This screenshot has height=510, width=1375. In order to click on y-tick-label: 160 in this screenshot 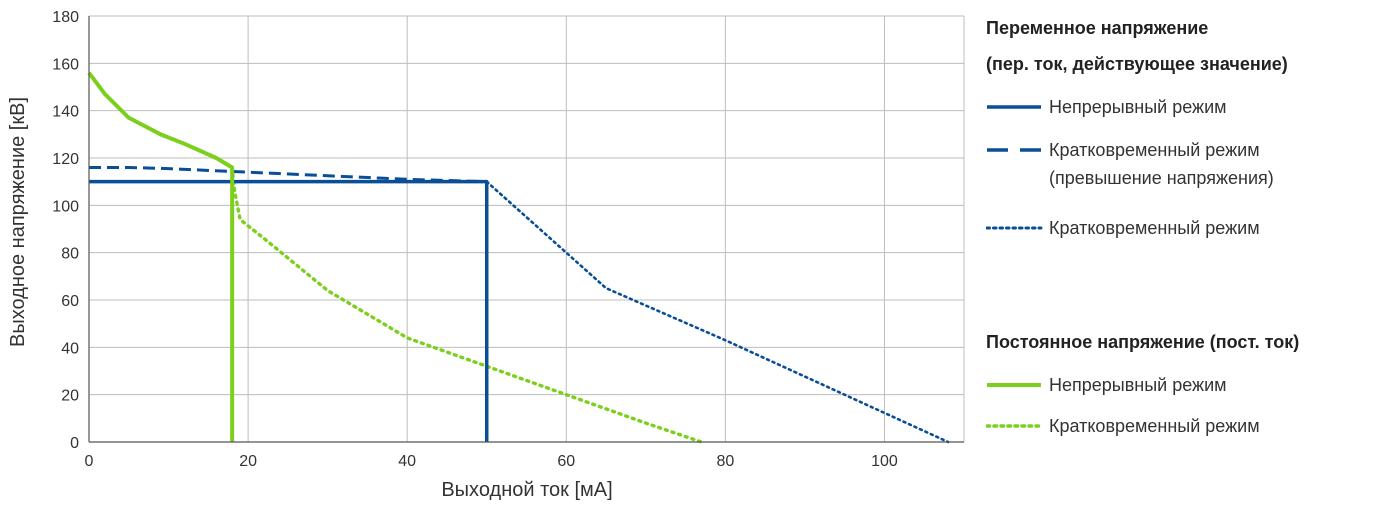, I will do `click(65, 64)`.